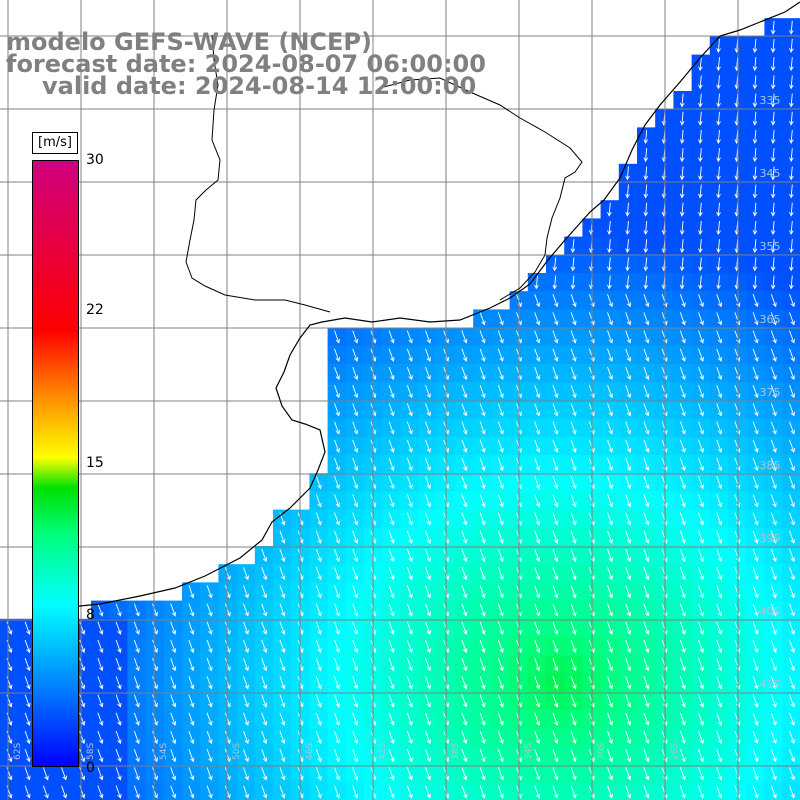  What do you see at coordinates (791, 519) in the screenshot?
I see `wind-speed-cell` at bounding box center [791, 519].